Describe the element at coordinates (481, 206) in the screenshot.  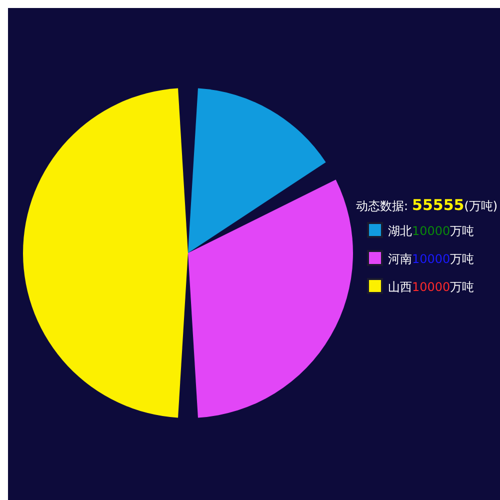
I see `text: (万吨)` at that location.